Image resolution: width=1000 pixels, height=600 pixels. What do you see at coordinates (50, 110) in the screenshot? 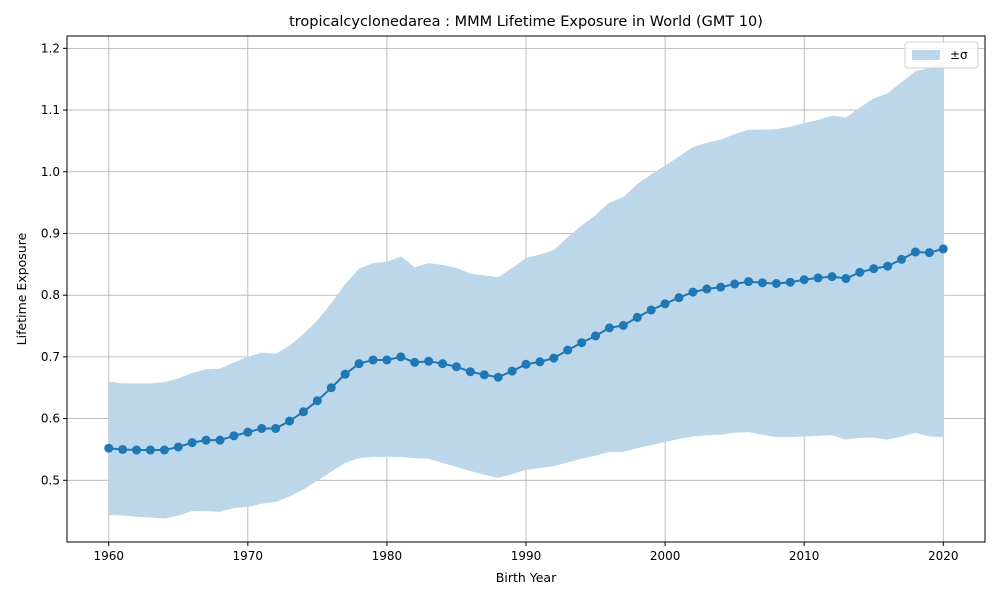
I see `y-tick-label: 1.1` at bounding box center [50, 110].